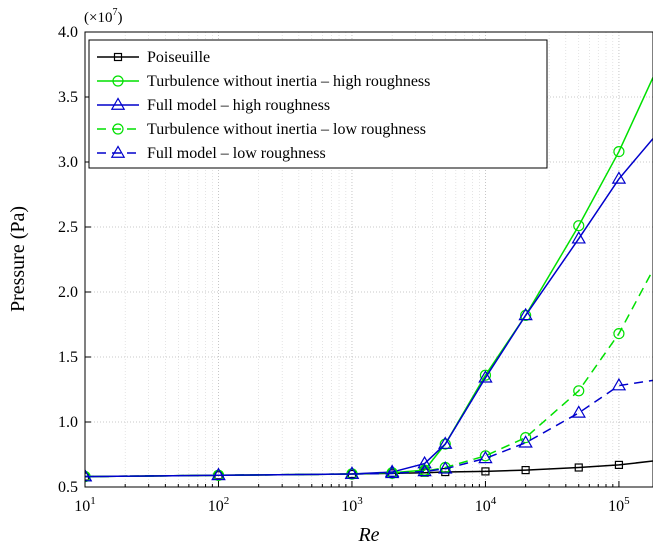 This screenshot has height=550, width=653. What do you see at coordinates (68, 227) in the screenshot?
I see `y-tick-label: 2.5` at bounding box center [68, 227].